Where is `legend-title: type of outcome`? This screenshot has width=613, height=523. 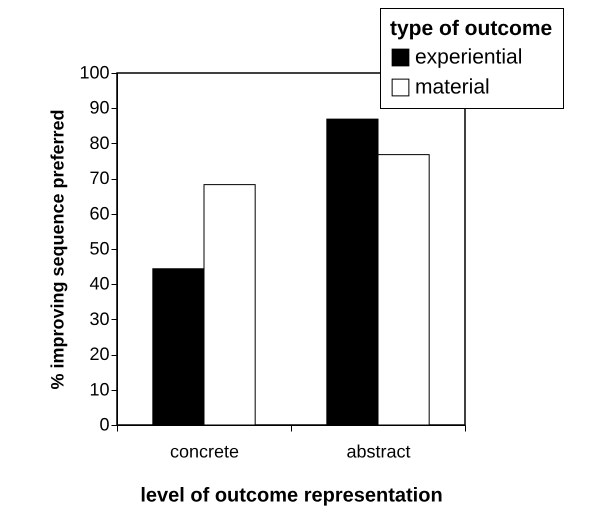 legend-title: type of outcome is located at coordinates (471, 28).